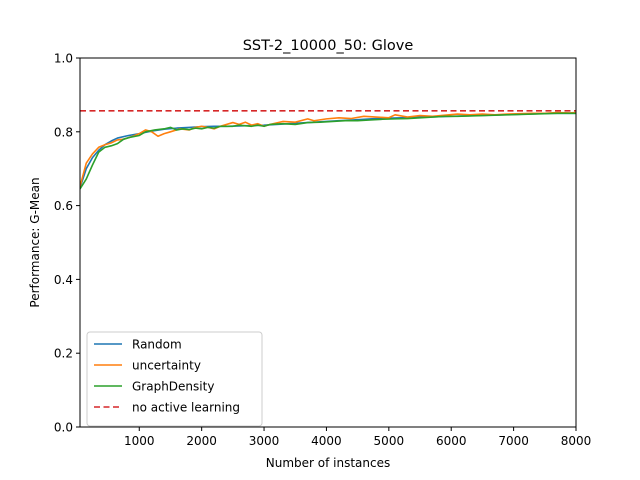 This screenshot has height=480, width=640. What do you see at coordinates (139, 441) in the screenshot?
I see `x-tick-label: 1000` at bounding box center [139, 441].